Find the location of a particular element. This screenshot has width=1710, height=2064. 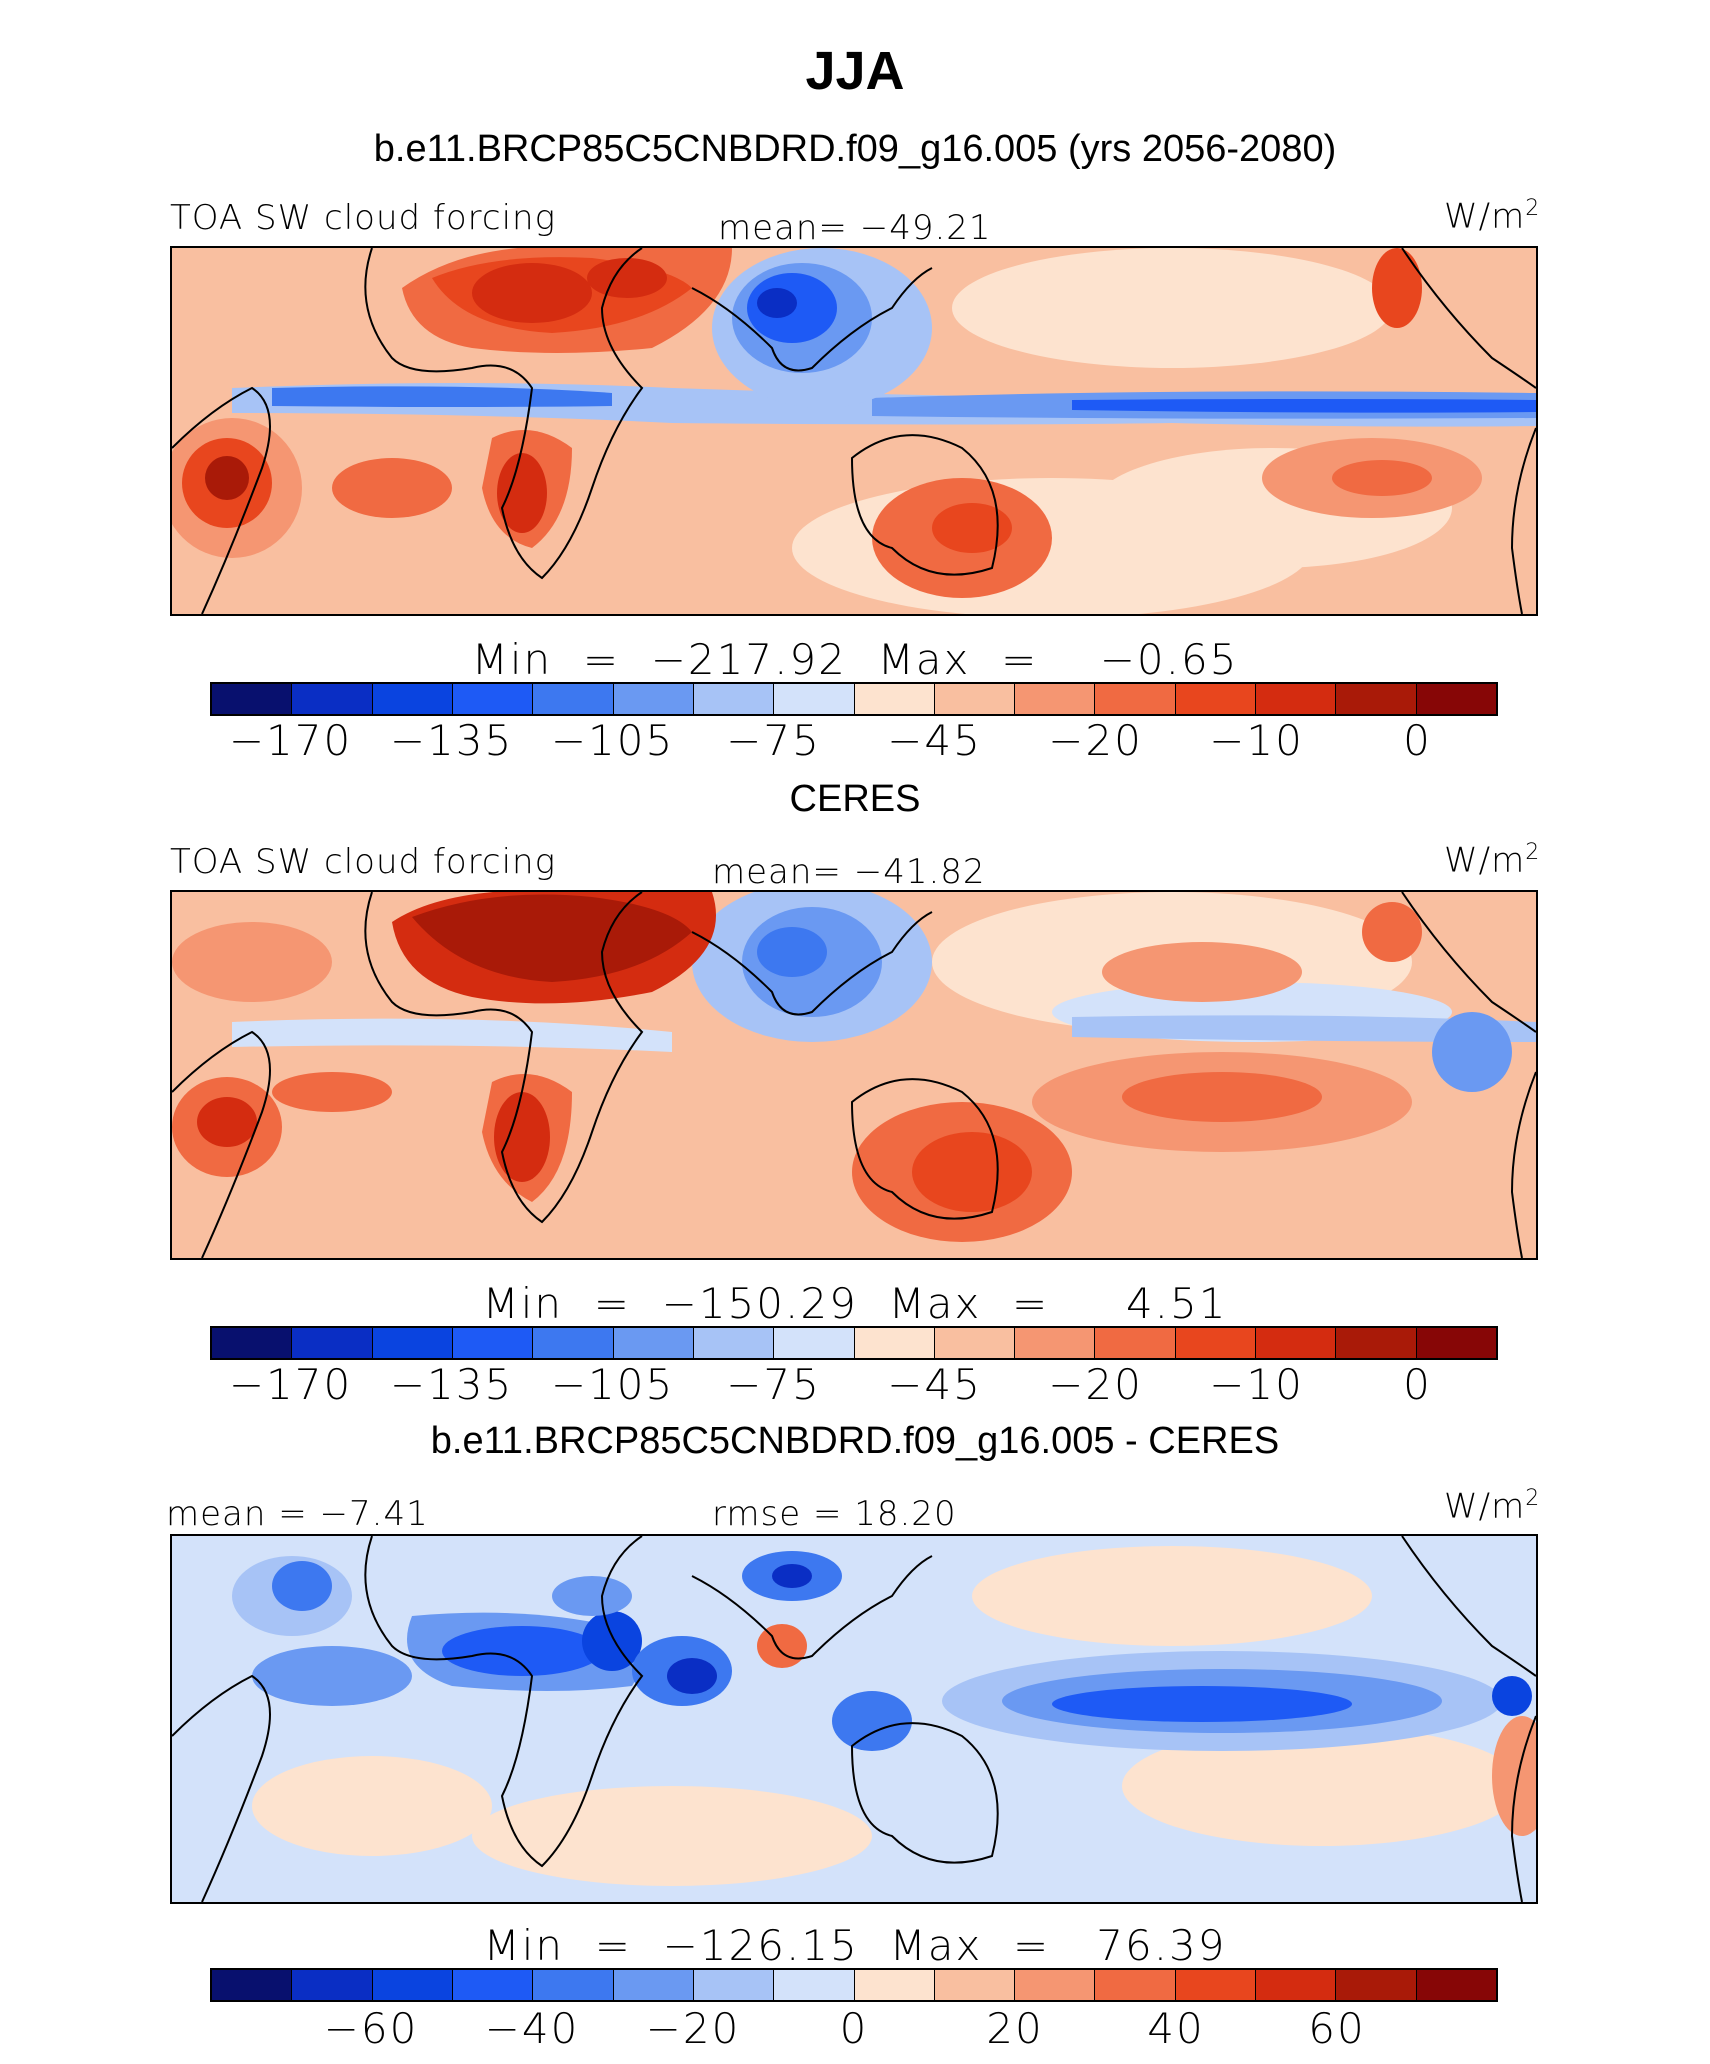

colorbar-tick-label: 60 is located at coordinates (1337, 2028).